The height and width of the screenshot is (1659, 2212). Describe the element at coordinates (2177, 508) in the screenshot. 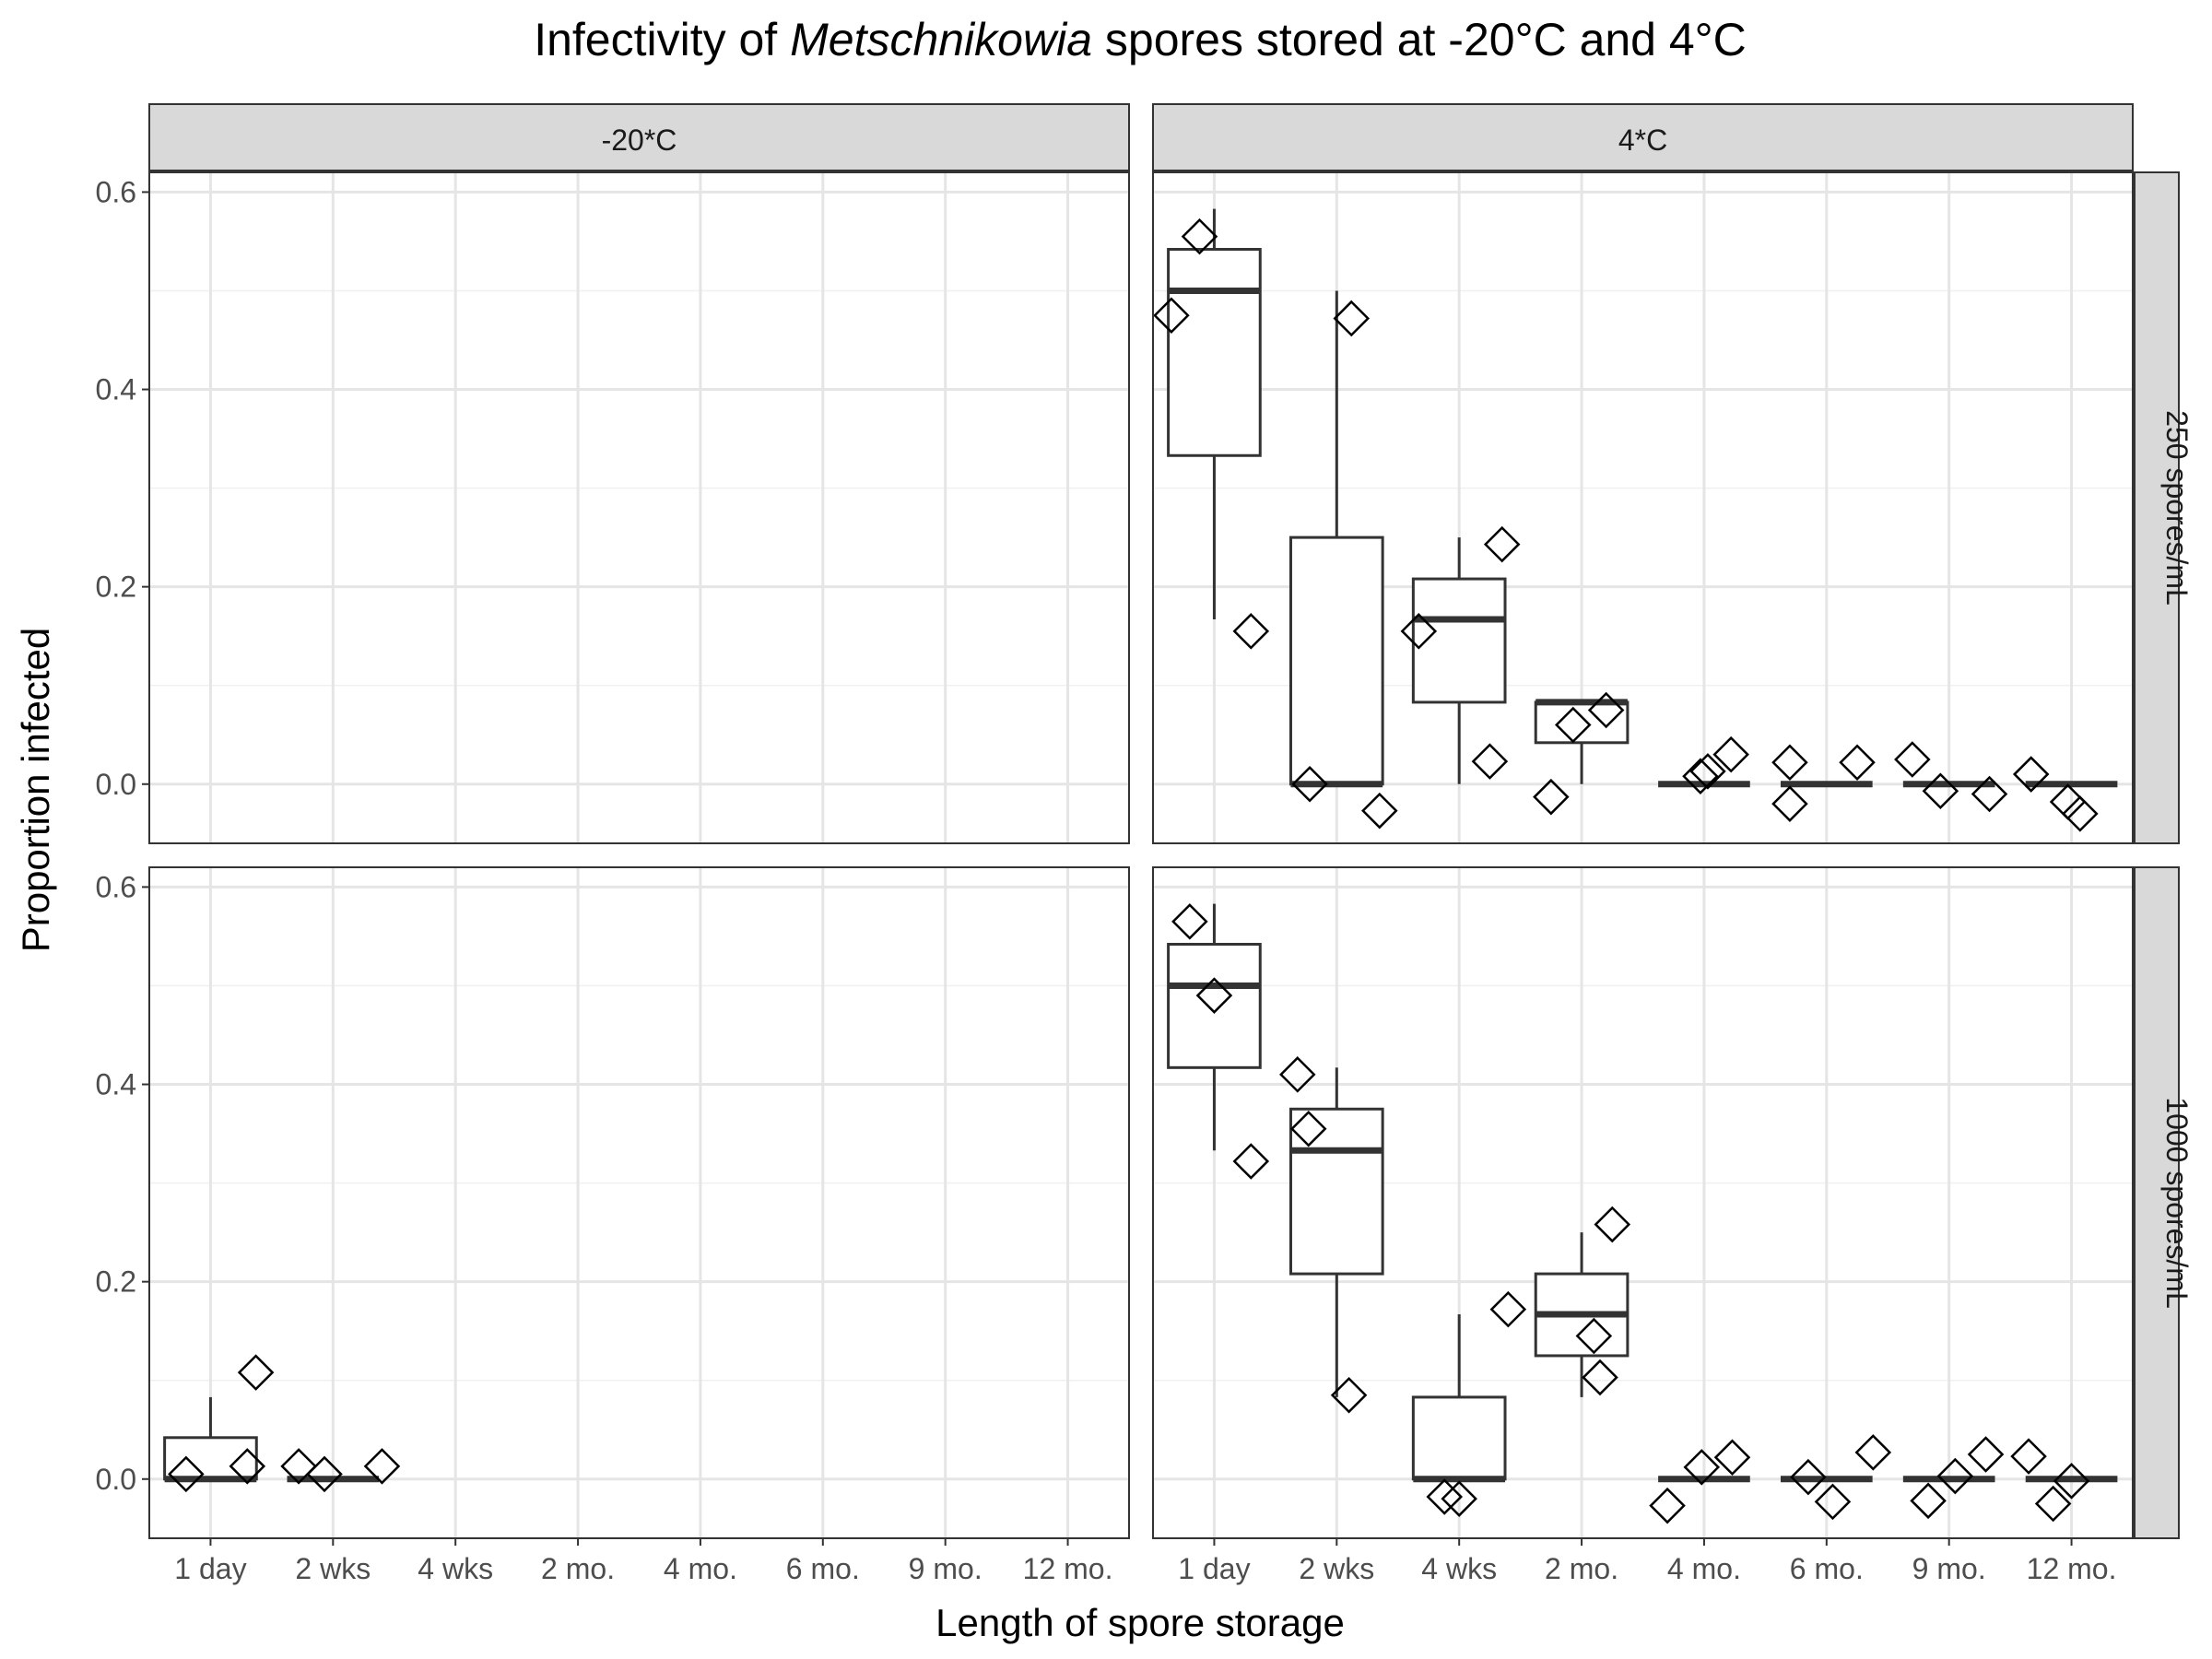

I see `strip-row-label: 250 spores/mL` at that location.